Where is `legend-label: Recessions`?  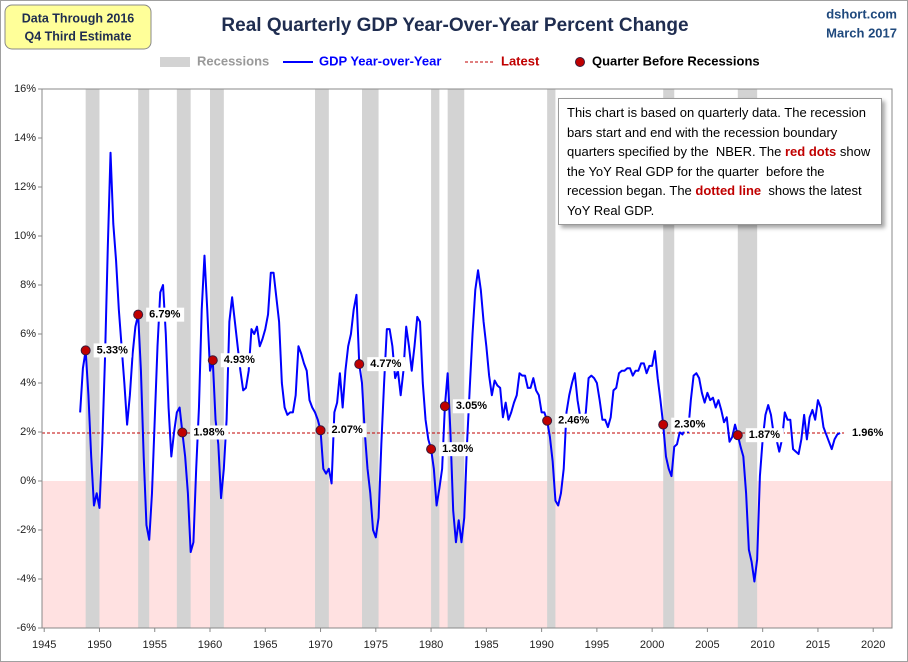 legend-label: Recessions is located at coordinates (233, 60).